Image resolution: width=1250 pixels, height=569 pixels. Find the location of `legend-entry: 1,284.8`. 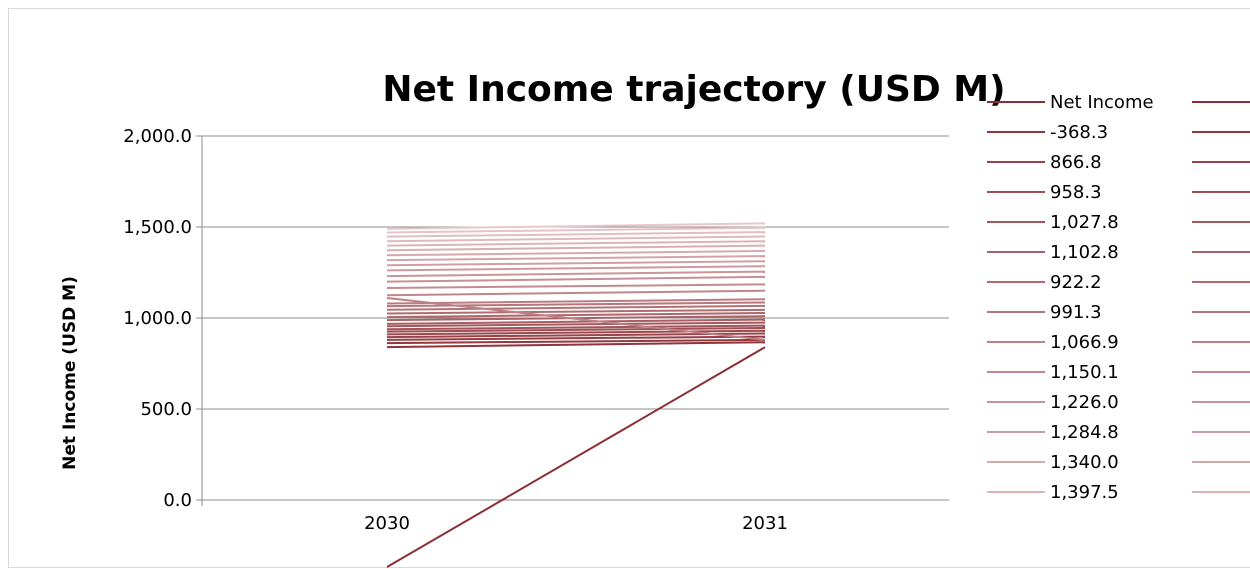

legend-entry: 1,284.8 is located at coordinates (1084, 432).